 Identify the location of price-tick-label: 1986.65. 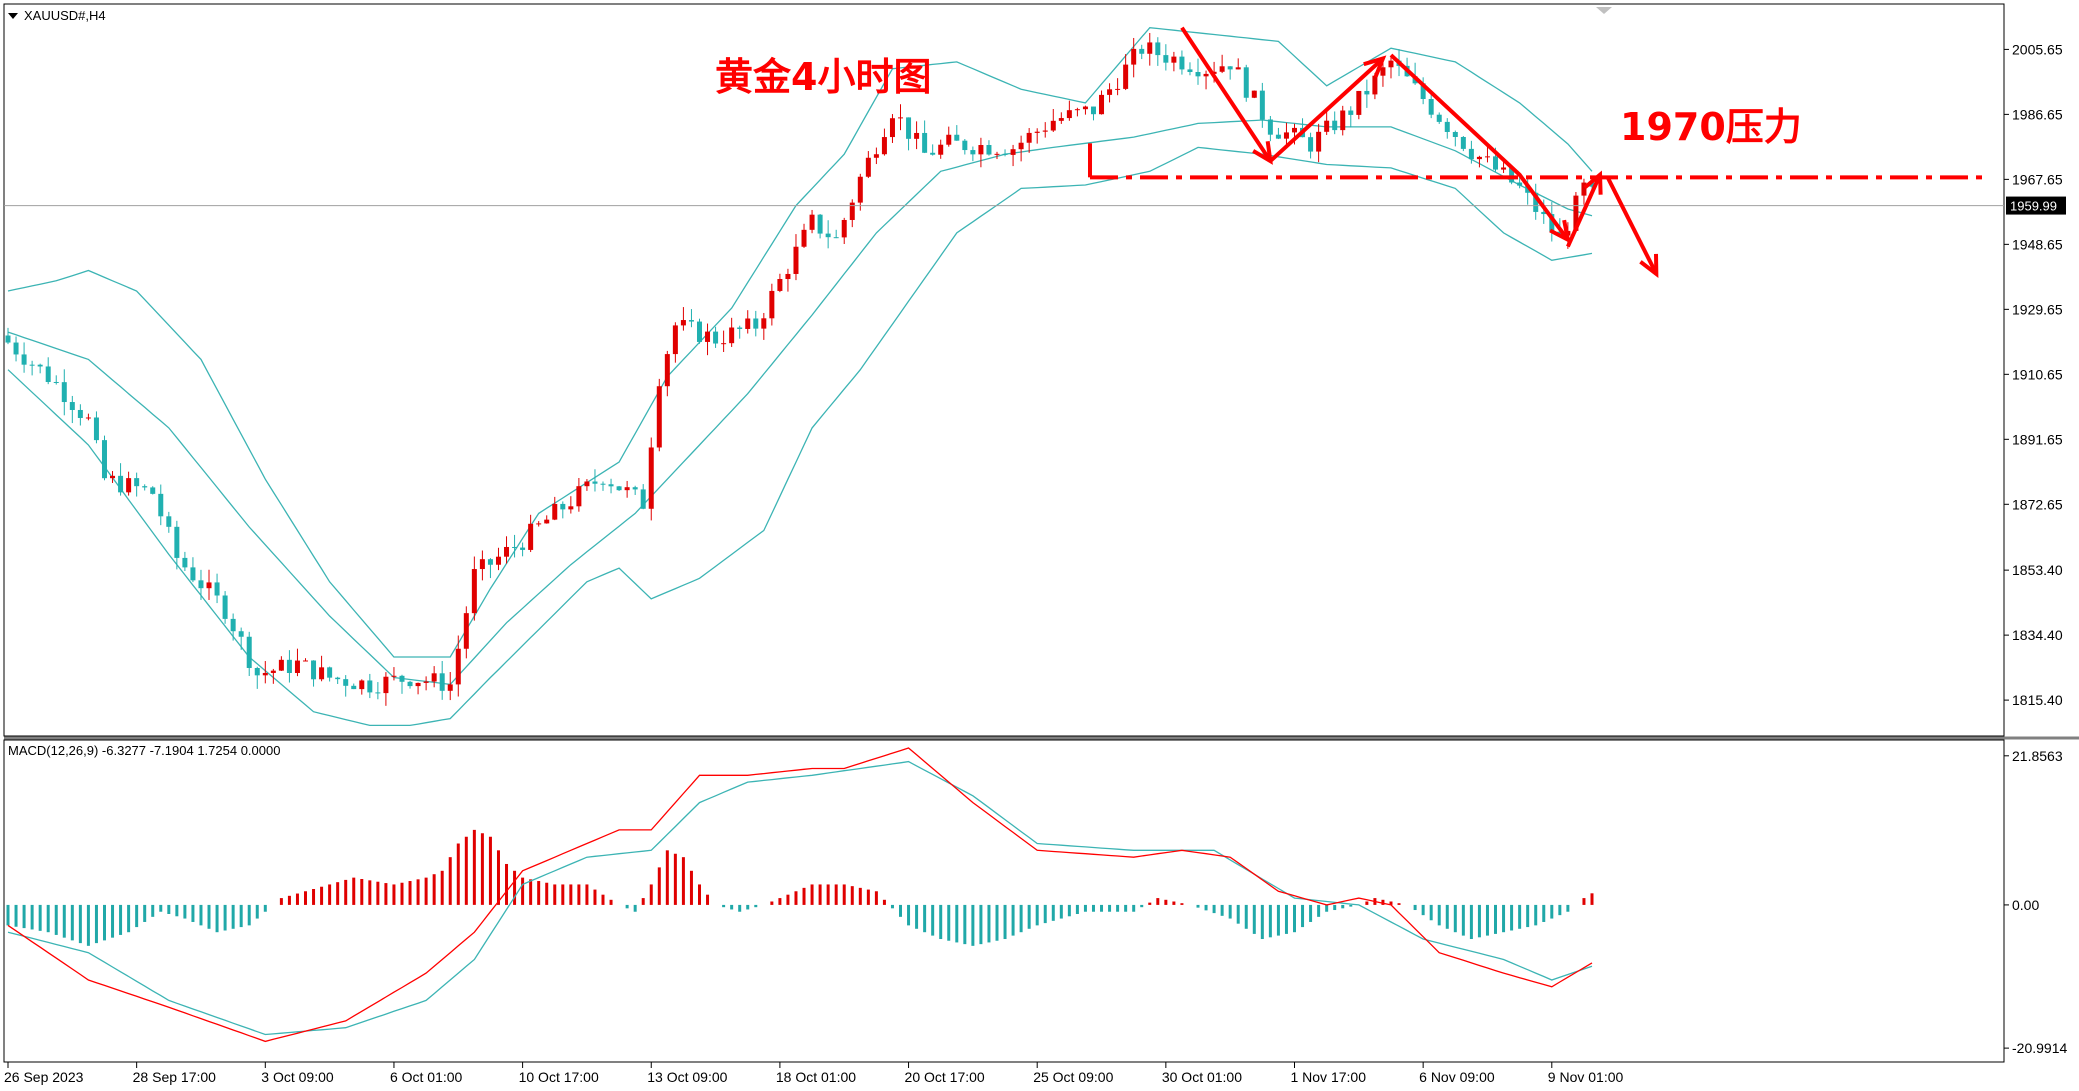
(2037, 114).